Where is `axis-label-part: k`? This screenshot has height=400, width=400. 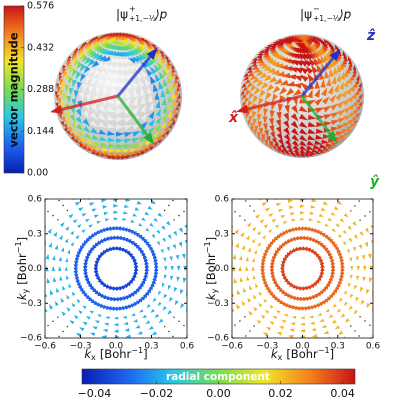 axis-label-part: k is located at coordinates (88, 354).